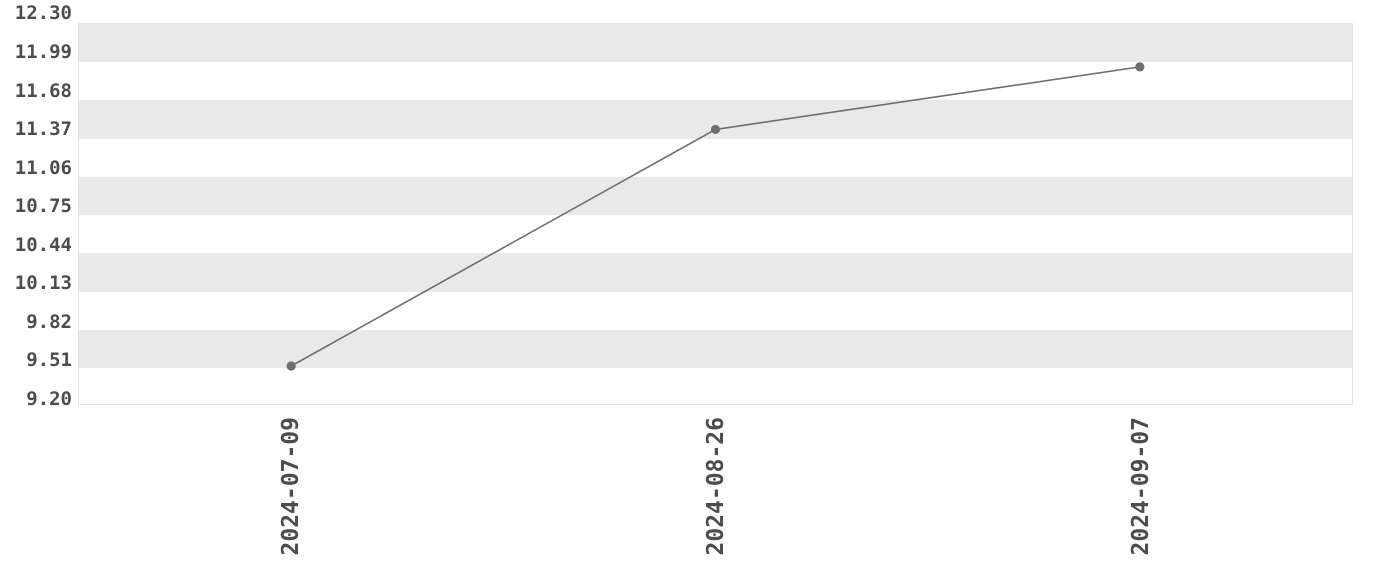 This screenshot has width=1380, height=580. I want to click on y-tick-label: 9.20, so click(49, 399).